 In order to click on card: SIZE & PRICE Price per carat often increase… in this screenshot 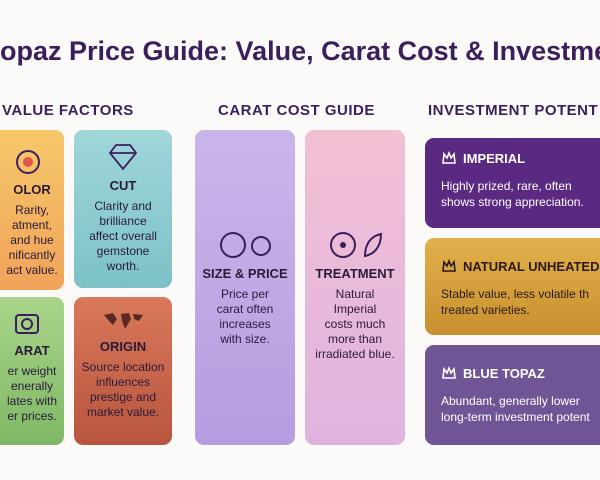, I will do `click(245, 287)`.